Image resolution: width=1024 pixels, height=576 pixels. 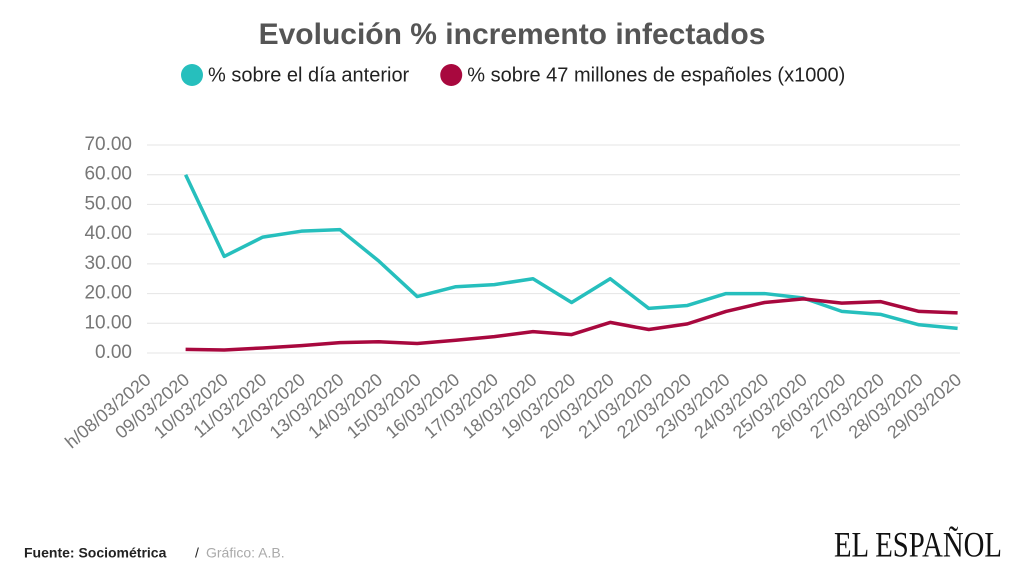 What do you see at coordinates (512, 34) in the screenshot?
I see `chart-title: Evolución % incremento infectados` at bounding box center [512, 34].